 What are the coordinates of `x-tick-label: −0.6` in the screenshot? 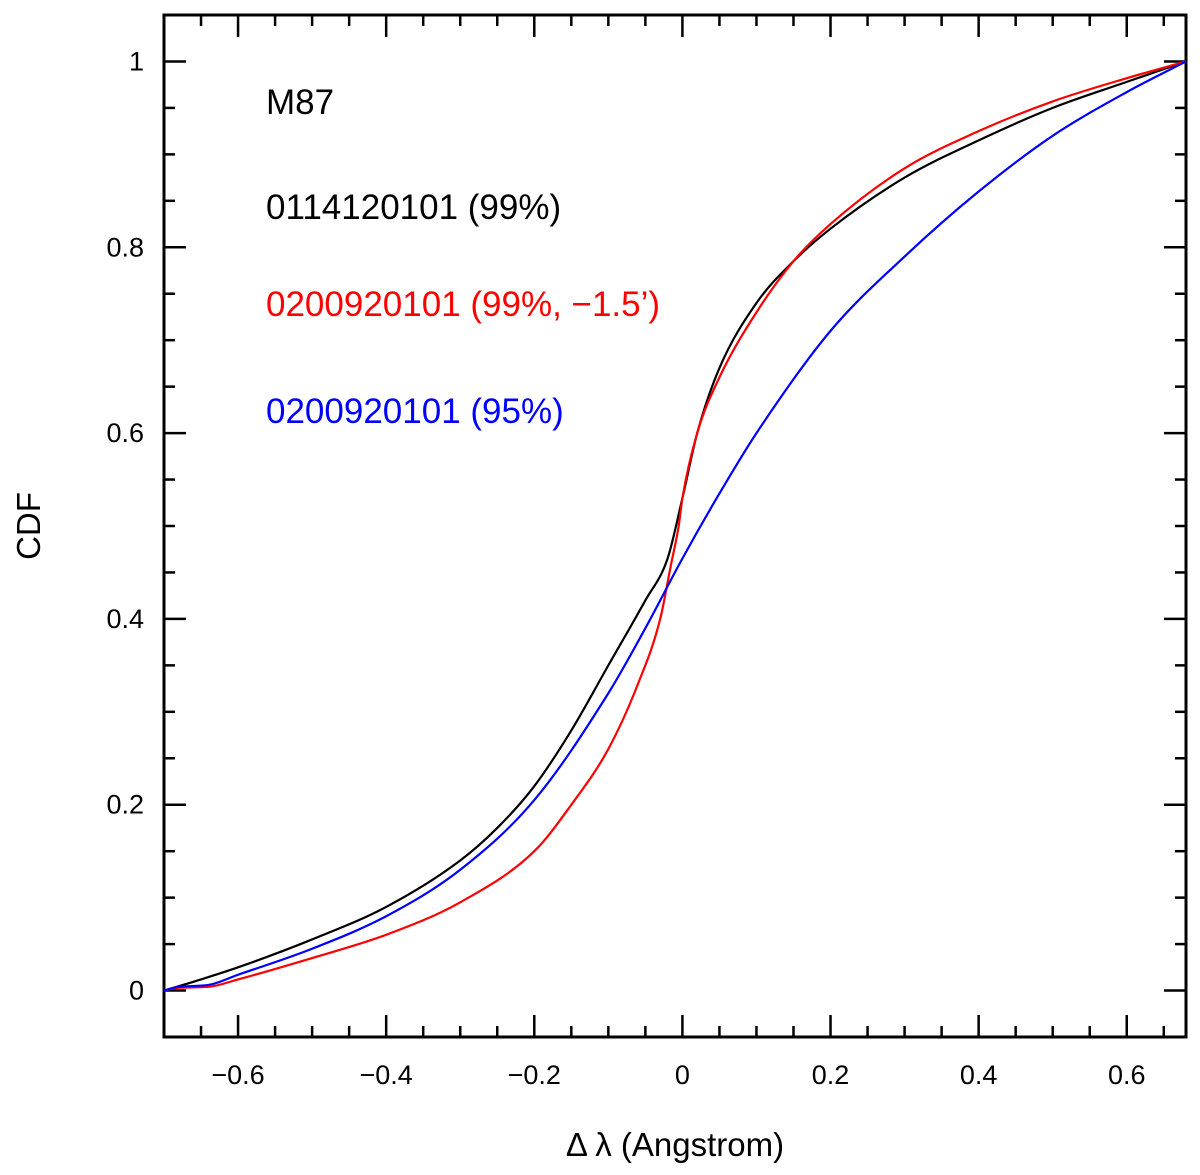 It's located at (237, 1075).